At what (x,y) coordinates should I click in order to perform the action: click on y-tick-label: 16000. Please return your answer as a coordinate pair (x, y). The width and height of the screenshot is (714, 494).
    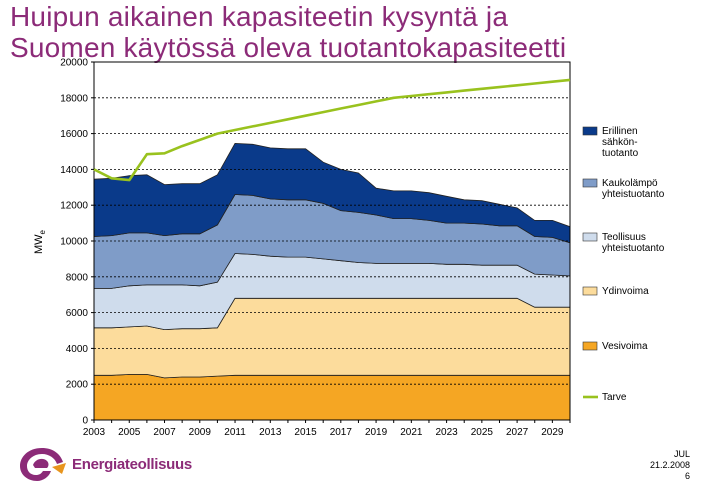
    Looking at the image, I should click on (74, 134).